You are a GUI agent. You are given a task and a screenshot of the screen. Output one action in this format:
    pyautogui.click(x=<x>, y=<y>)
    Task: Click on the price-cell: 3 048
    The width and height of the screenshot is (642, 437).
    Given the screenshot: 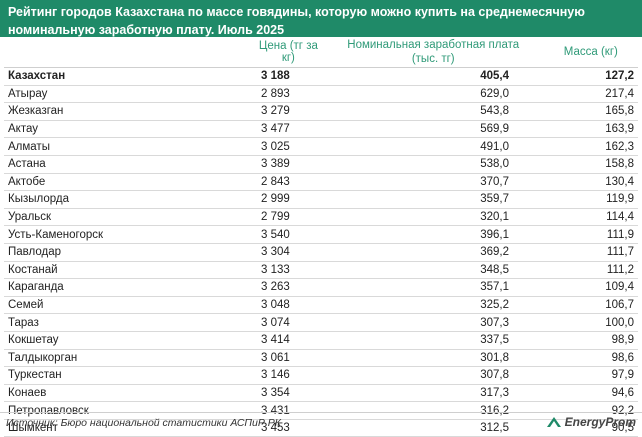 What is the action you would take?
    pyautogui.click(x=301, y=305)
    